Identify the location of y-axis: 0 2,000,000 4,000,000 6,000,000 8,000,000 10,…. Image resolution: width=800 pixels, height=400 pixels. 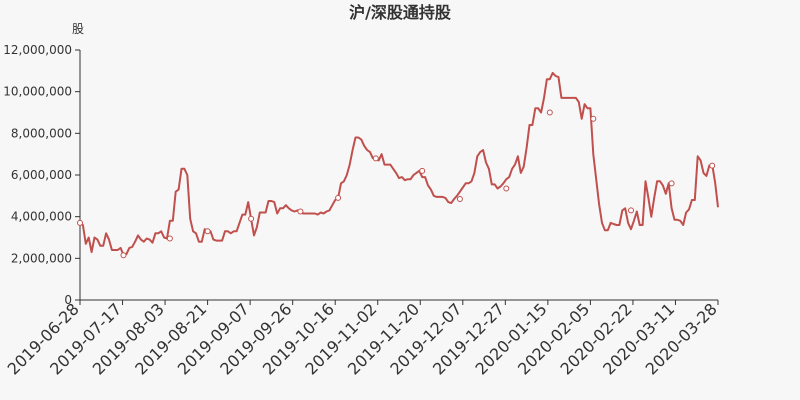
(42, 175).